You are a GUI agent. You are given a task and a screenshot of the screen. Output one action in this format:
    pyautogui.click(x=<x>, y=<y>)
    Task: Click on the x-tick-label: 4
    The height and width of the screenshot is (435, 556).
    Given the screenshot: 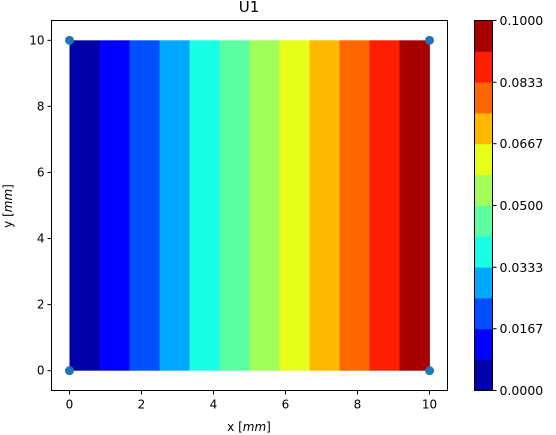 What is the action you would take?
    pyautogui.click(x=214, y=405)
    